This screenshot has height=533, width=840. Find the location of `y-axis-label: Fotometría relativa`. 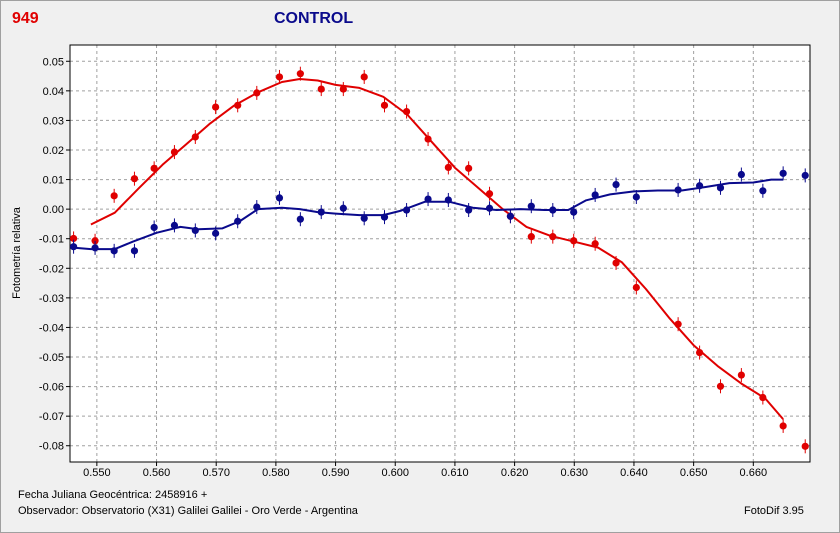

y-axis-label: Fotometría relativa is located at coordinates (17, 252).